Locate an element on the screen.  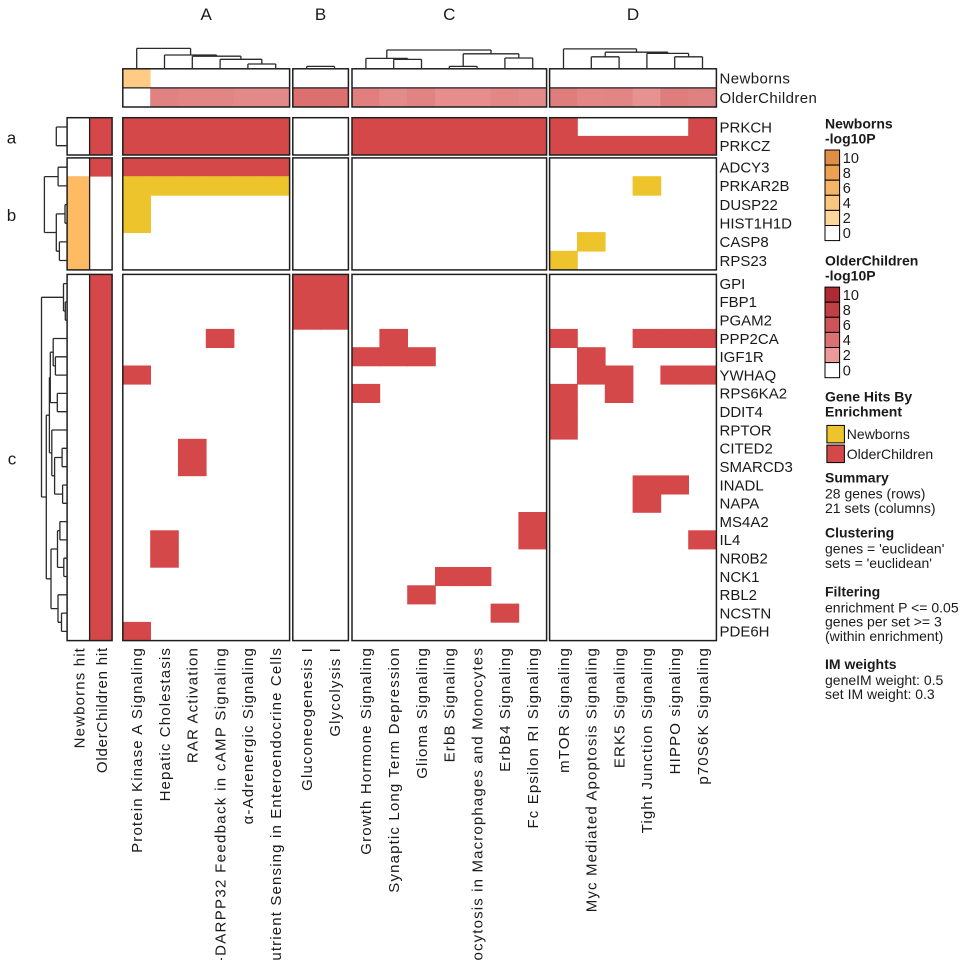
svg-text: mTOR Signaling is located at coordinates (564, 710).